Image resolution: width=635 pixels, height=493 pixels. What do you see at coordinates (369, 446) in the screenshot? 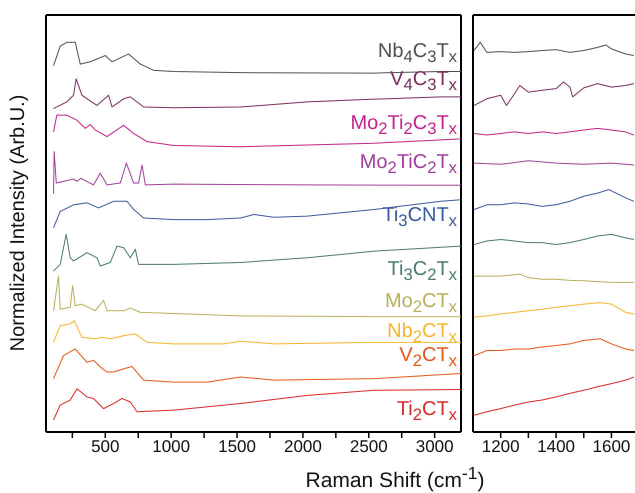
I see `x-tick-label: 2500` at bounding box center [369, 446].